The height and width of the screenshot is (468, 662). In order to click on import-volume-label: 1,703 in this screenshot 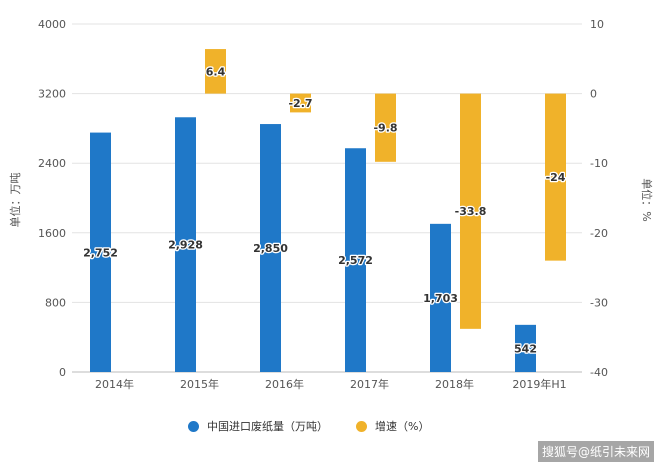, I will do `click(440, 298)`.